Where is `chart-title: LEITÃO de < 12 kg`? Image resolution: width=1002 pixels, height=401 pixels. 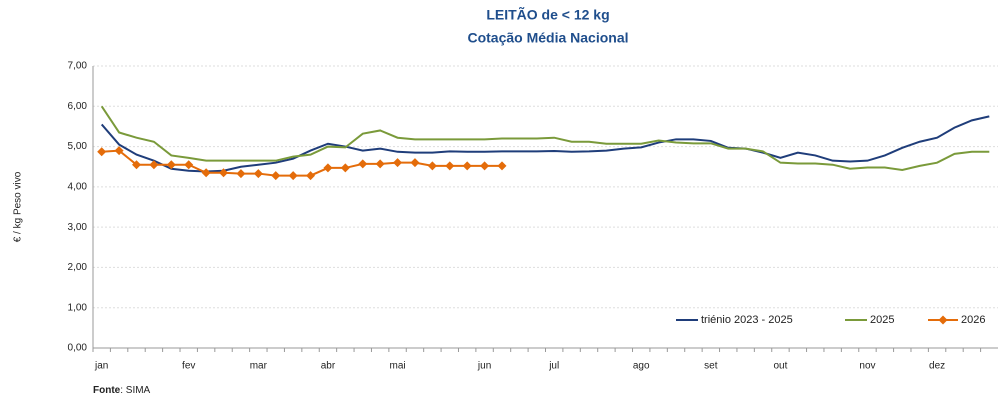
chart-title: LEITÃO de < 12 kg is located at coordinates (547, 14).